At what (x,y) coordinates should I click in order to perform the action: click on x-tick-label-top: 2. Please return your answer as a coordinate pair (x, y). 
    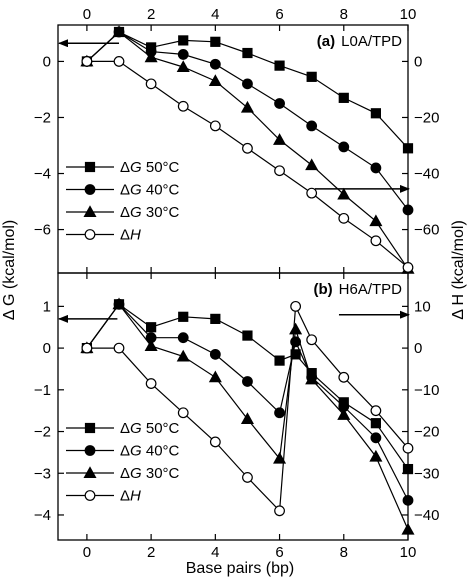
    Looking at the image, I should click on (151, 14).